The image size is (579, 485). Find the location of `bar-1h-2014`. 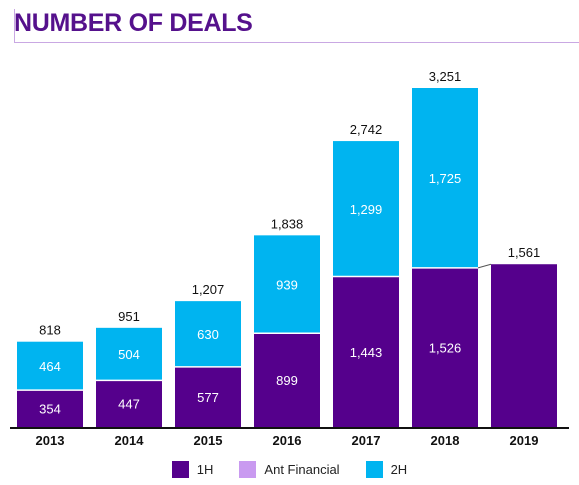

bar-1h-2014 is located at coordinates (129, 403).